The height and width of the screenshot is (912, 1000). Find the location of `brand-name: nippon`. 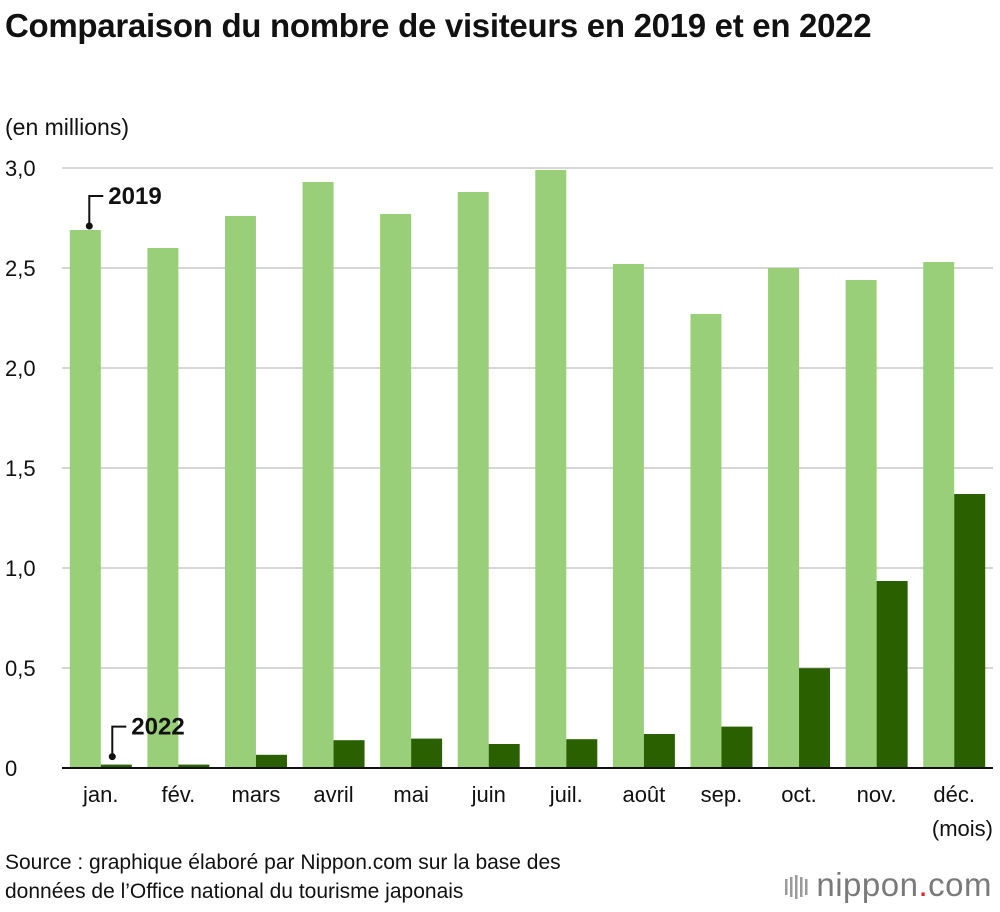

brand-name: nippon is located at coordinates (867, 884).